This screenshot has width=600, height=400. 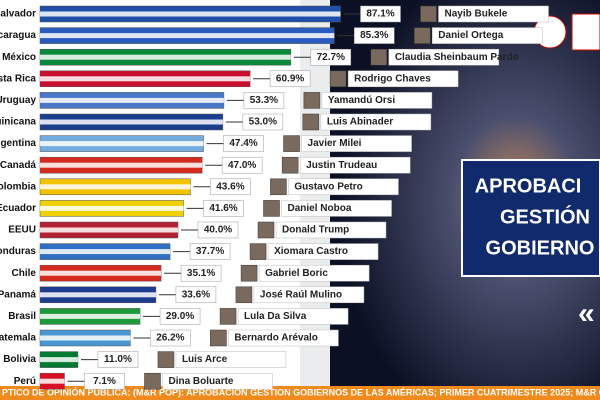 I want to click on leader-name: Luis Abinader, so click(x=360, y=122).